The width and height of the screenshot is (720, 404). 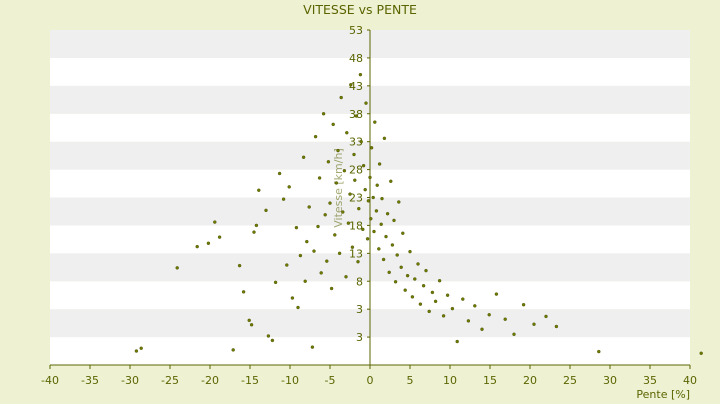 I want to click on x-axis-ticks: -40 -35 -30 -25 -20 -15 -10 -5 0 5 10 15 20 25 30 35 40, so click(x=369, y=376).